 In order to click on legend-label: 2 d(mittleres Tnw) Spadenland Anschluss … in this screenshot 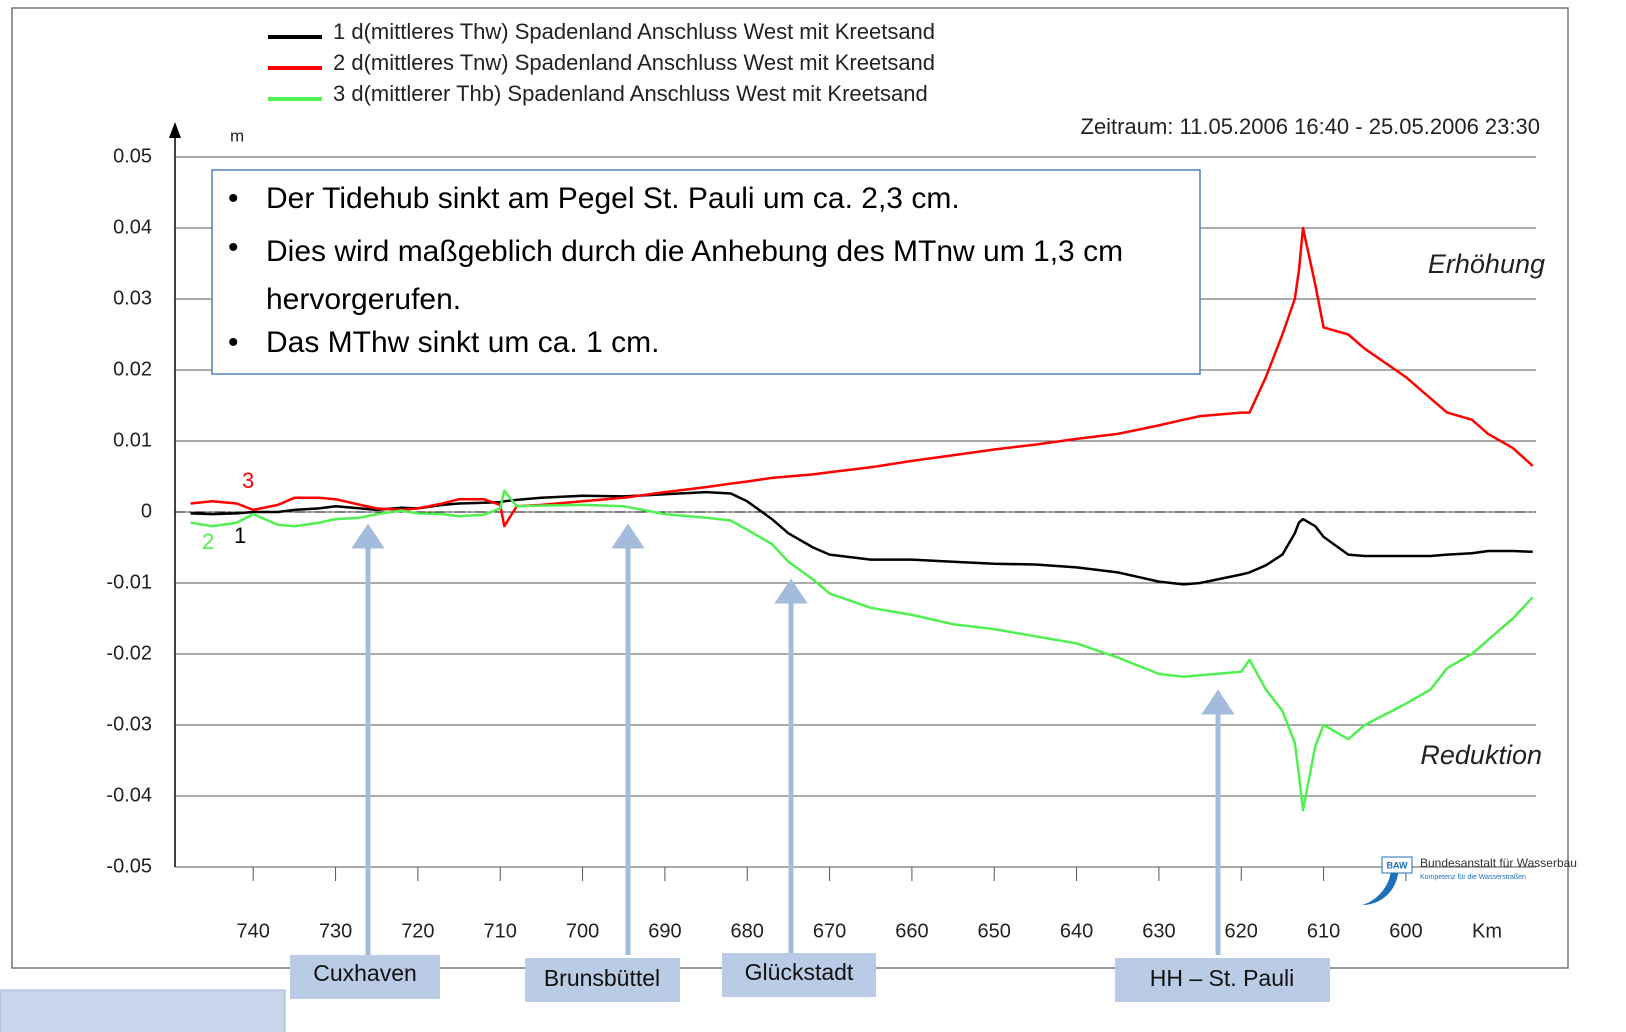, I will do `click(634, 62)`.